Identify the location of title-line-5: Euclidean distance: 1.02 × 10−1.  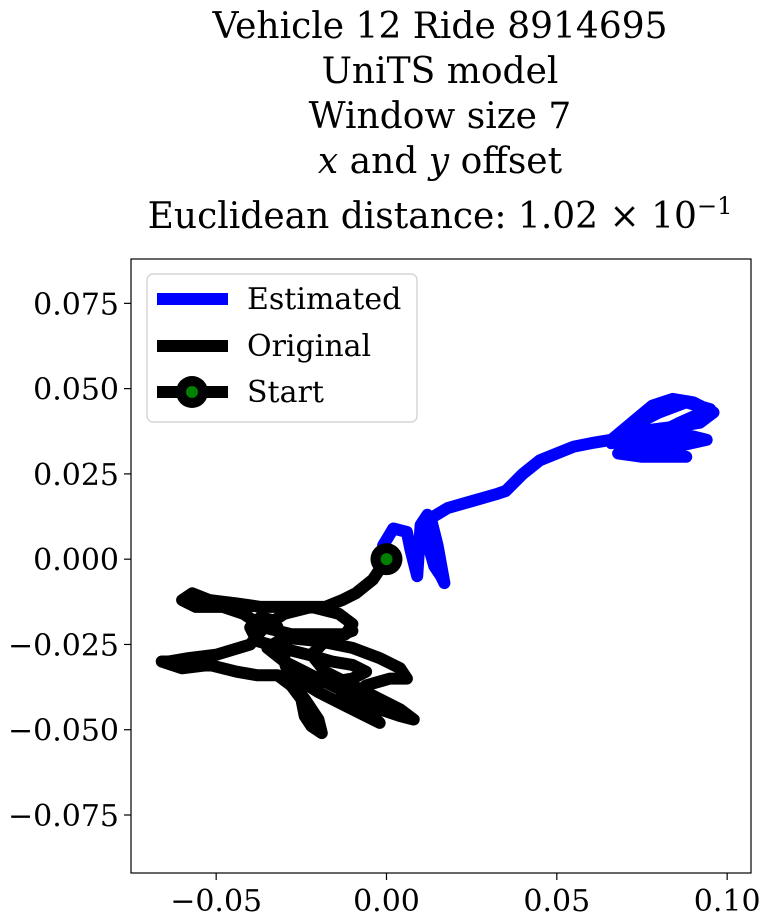
(440, 211).